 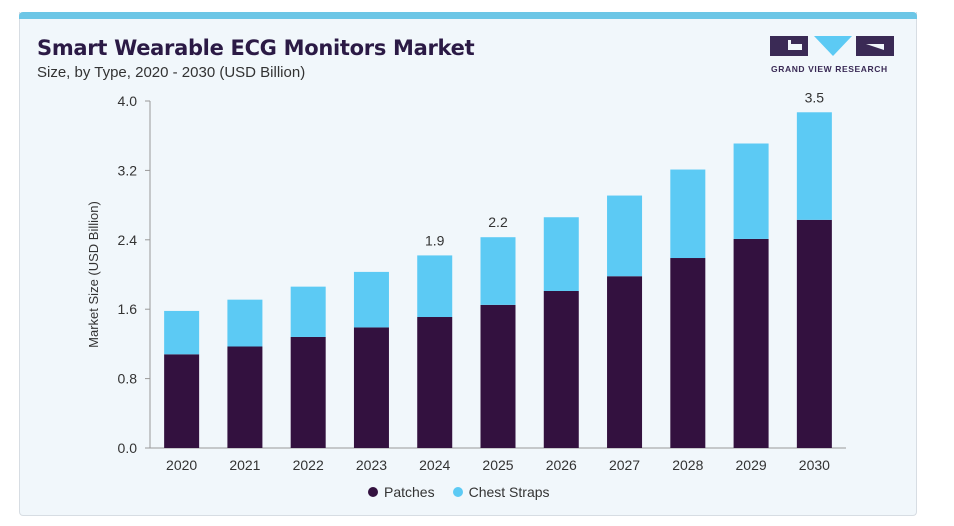 What do you see at coordinates (687, 465) in the screenshot?
I see `x-tick-label: 2028` at bounding box center [687, 465].